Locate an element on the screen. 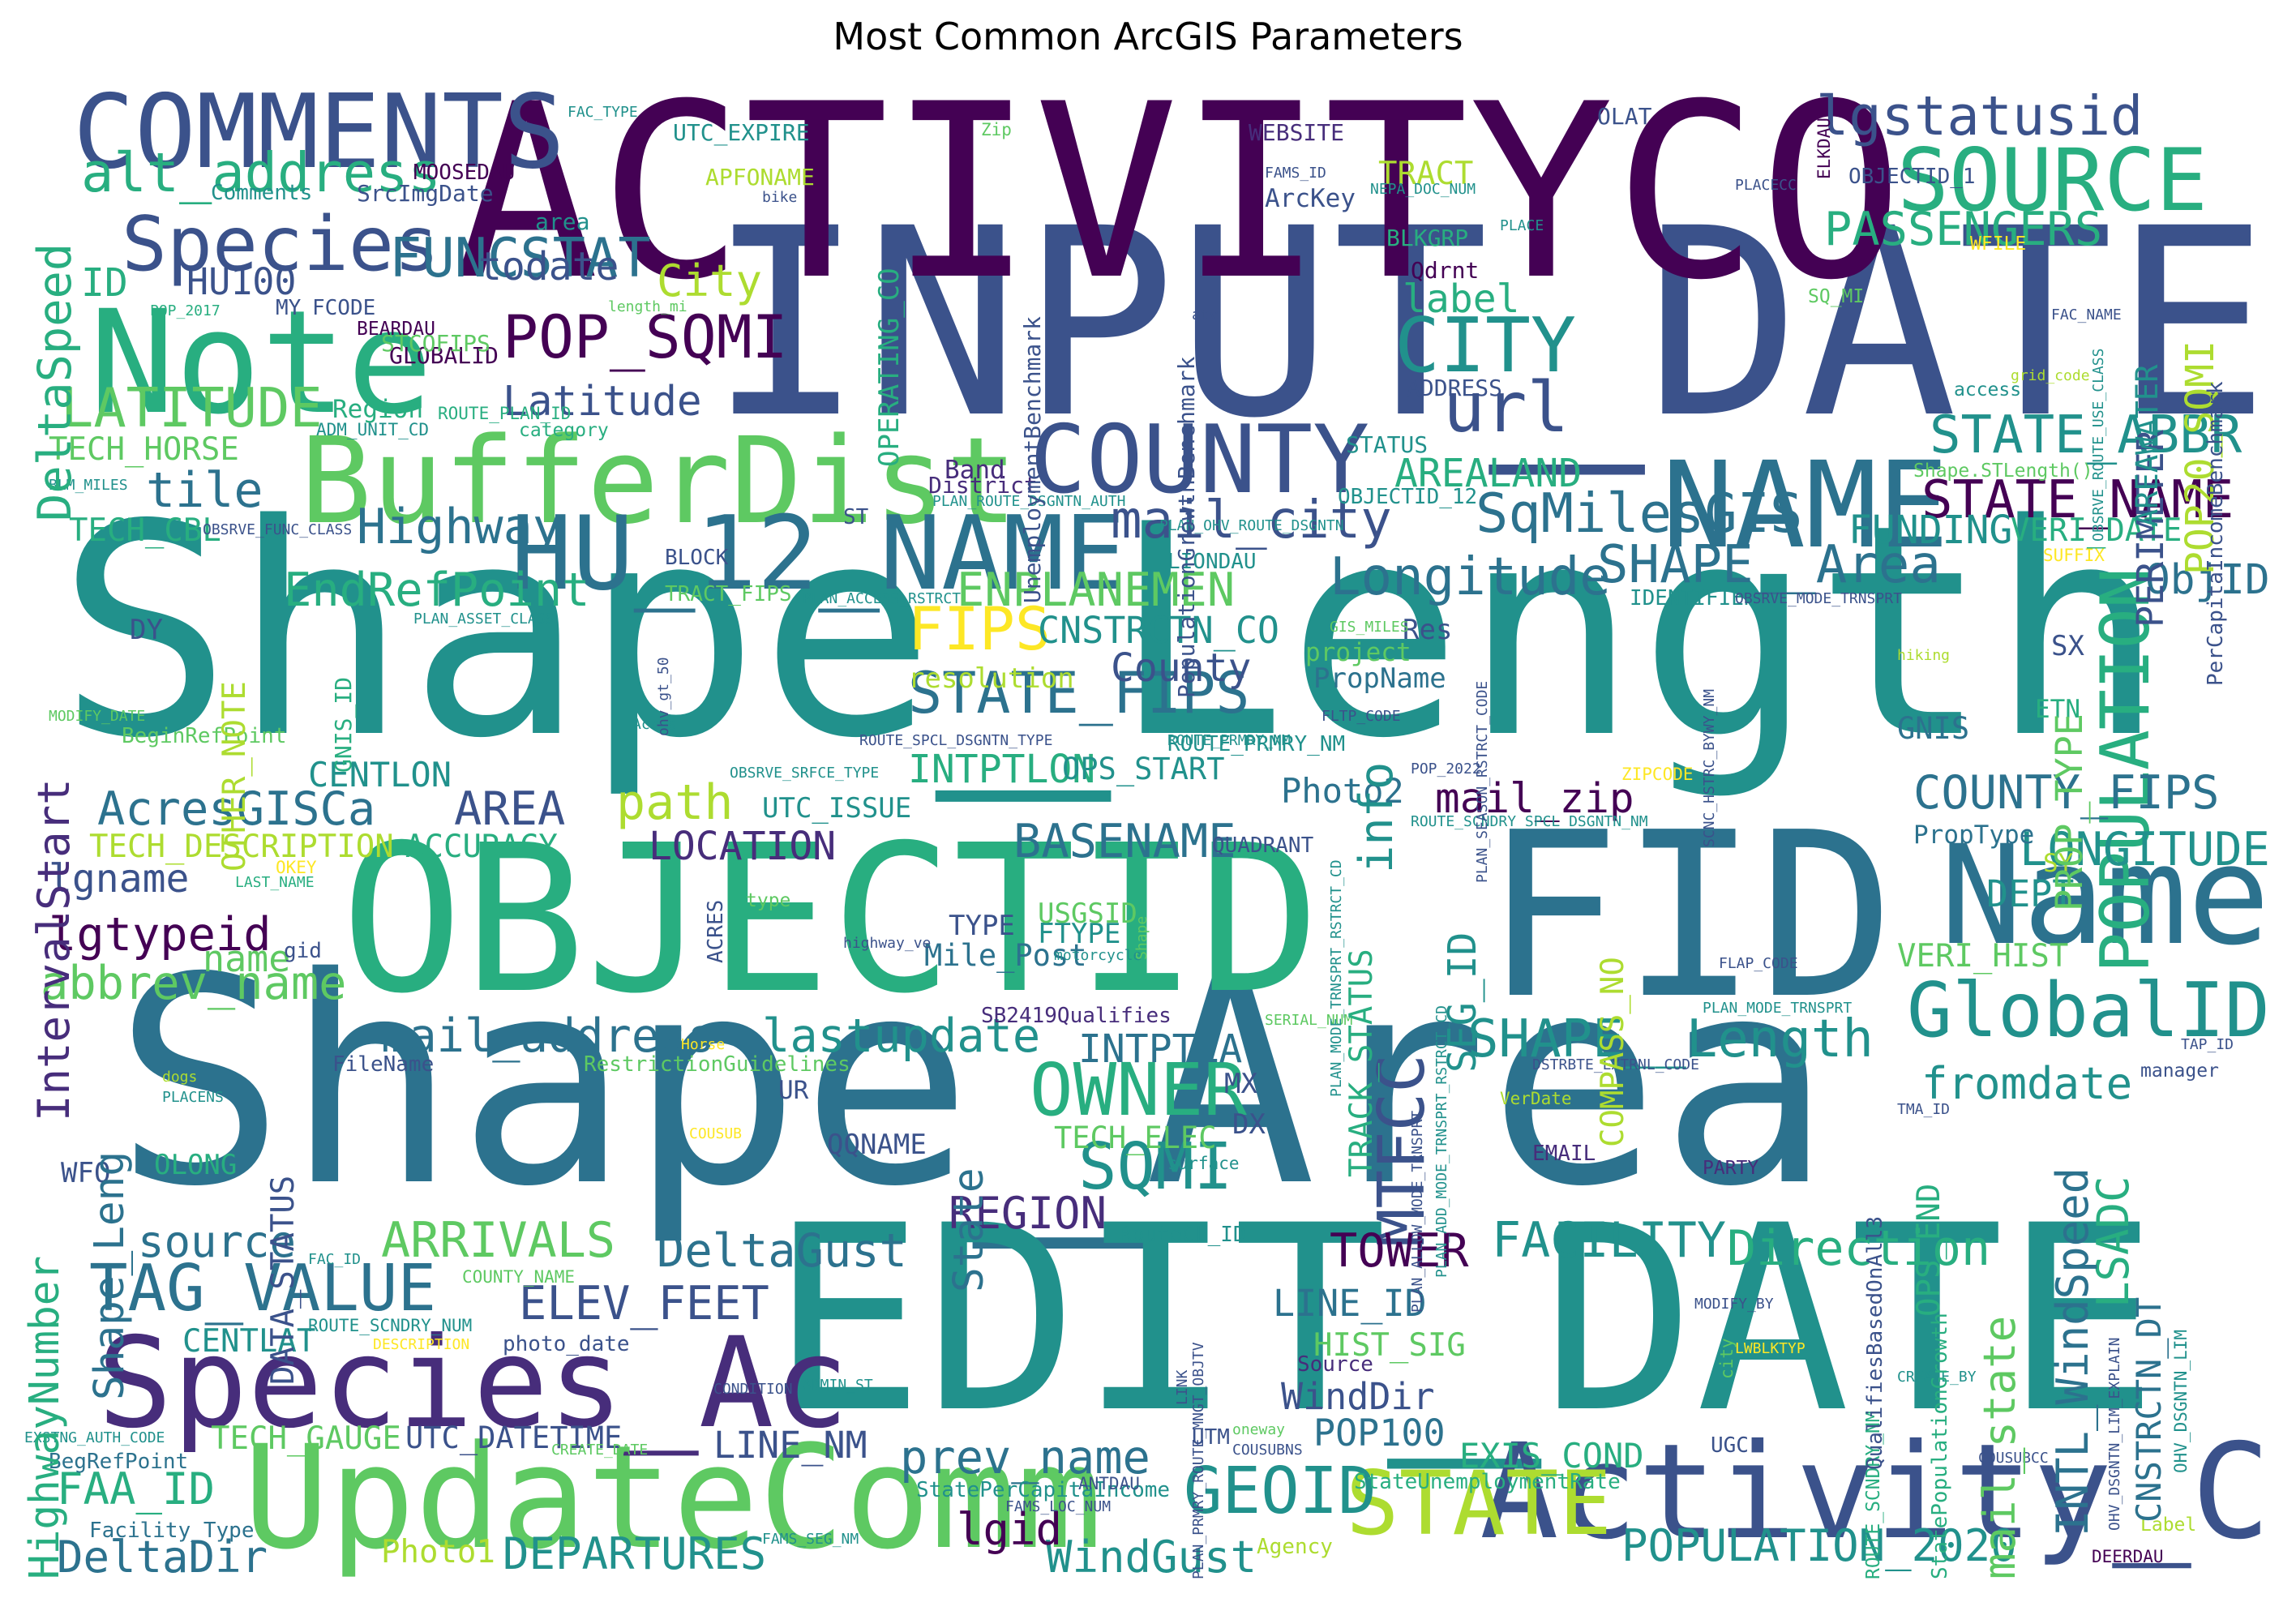 This screenshot has width=2296, height=1598. word-olat: OLAT is located at coordinates (1624, 116).